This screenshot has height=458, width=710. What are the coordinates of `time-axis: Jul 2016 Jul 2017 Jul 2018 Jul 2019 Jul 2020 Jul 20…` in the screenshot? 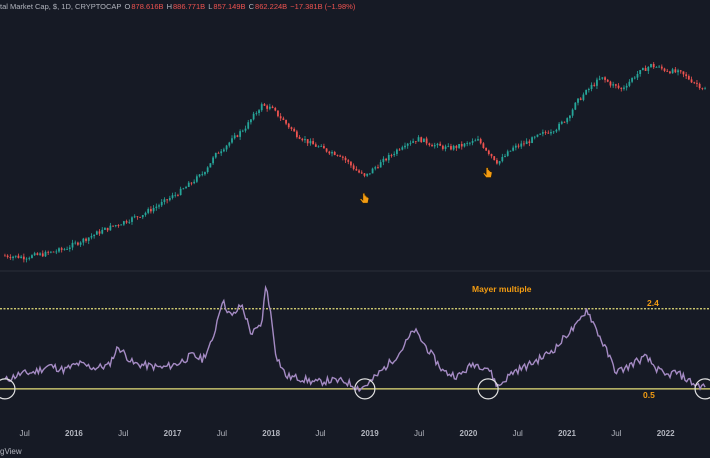 It's located at (348, 433).